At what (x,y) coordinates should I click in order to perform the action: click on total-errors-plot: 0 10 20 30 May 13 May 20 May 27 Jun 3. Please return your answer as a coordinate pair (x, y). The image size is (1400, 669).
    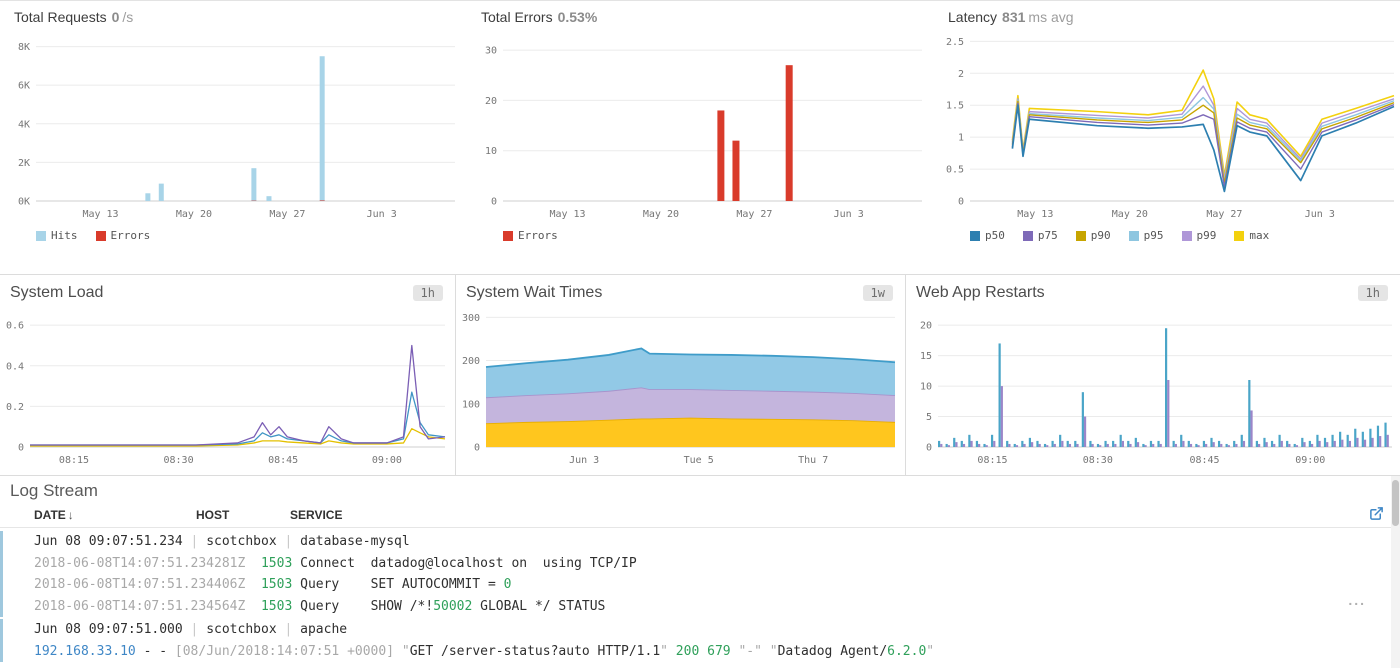
    Looking at the image, I should click on (700, 126).